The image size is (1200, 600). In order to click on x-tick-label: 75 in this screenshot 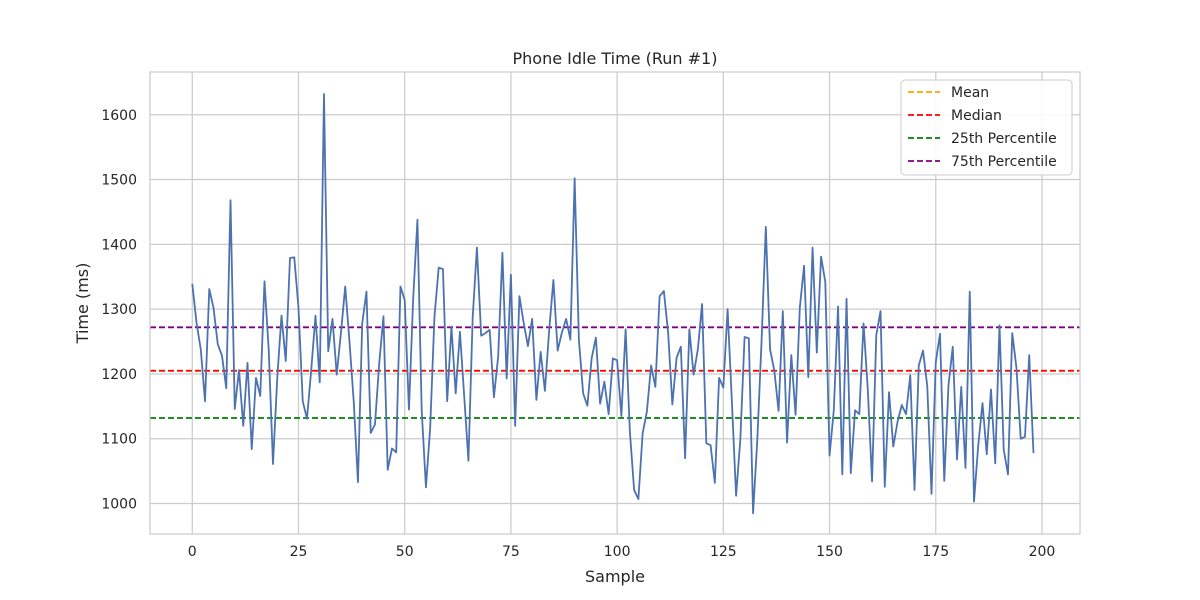, I will do `click(511, 552)`.